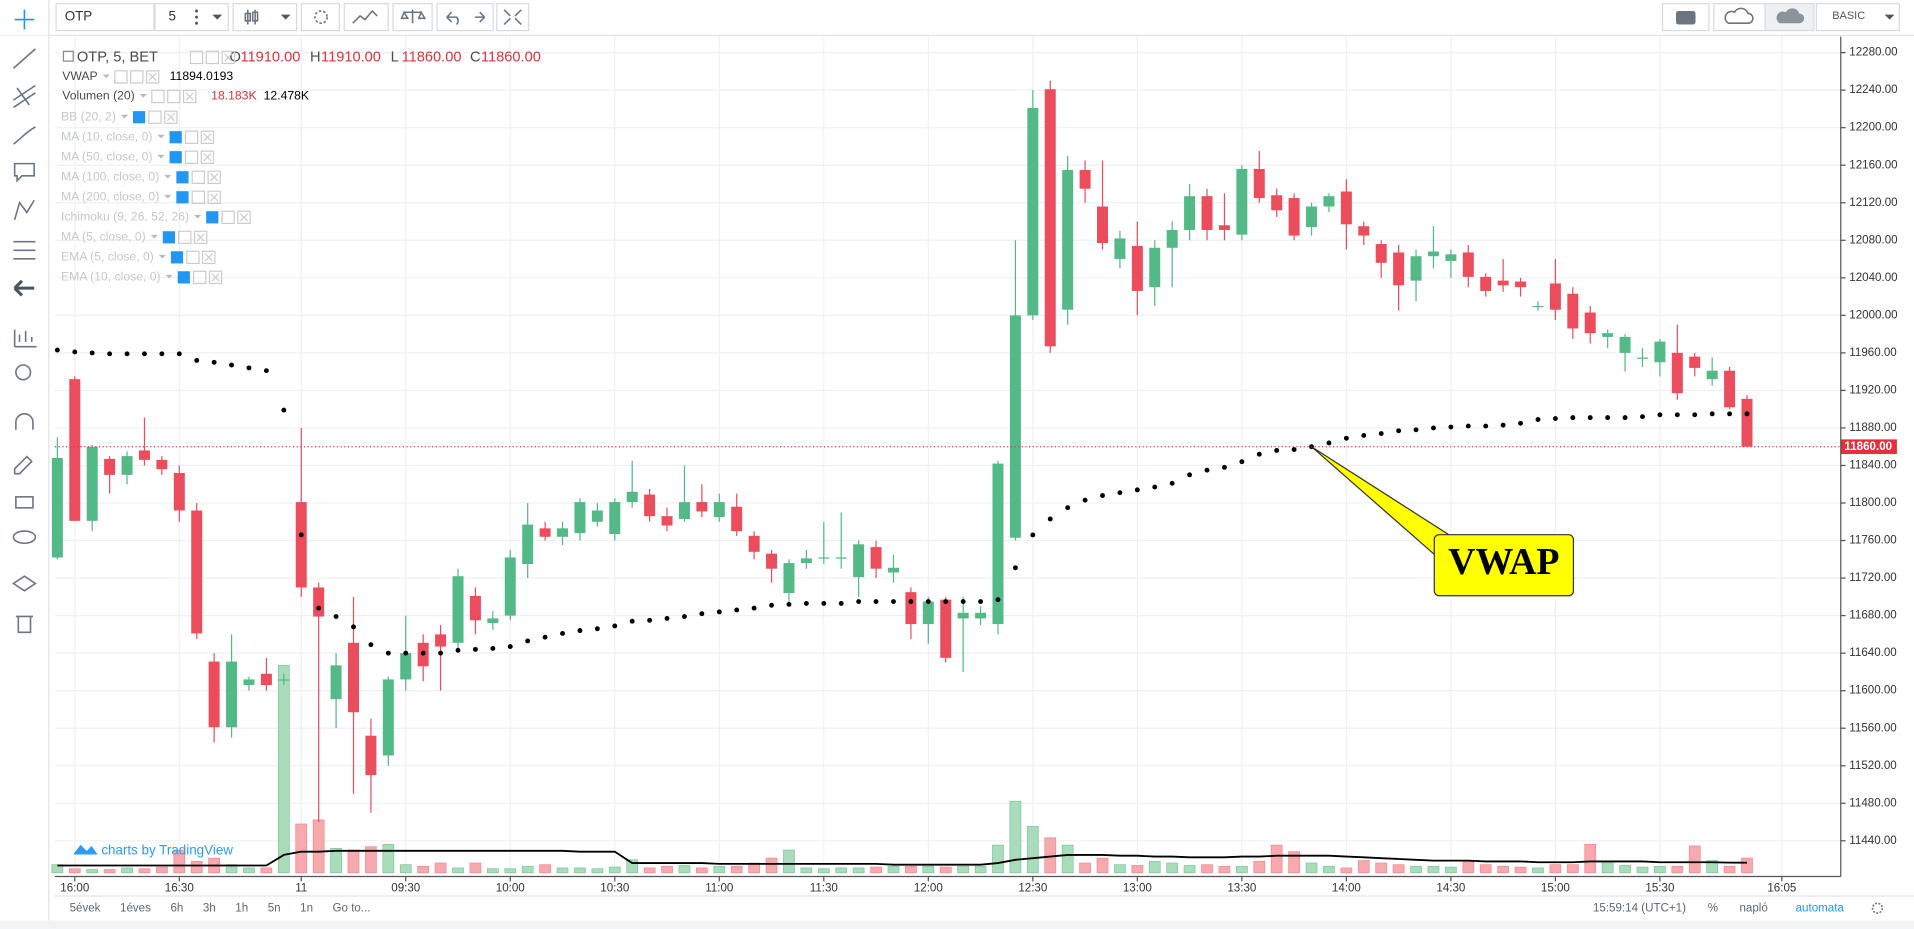 The width and height of the screenshot is (1914, 929). What do you see at coordinates (24, 96) in the screenshot?
I see `fib-tool` at bounding box center [24, 96].